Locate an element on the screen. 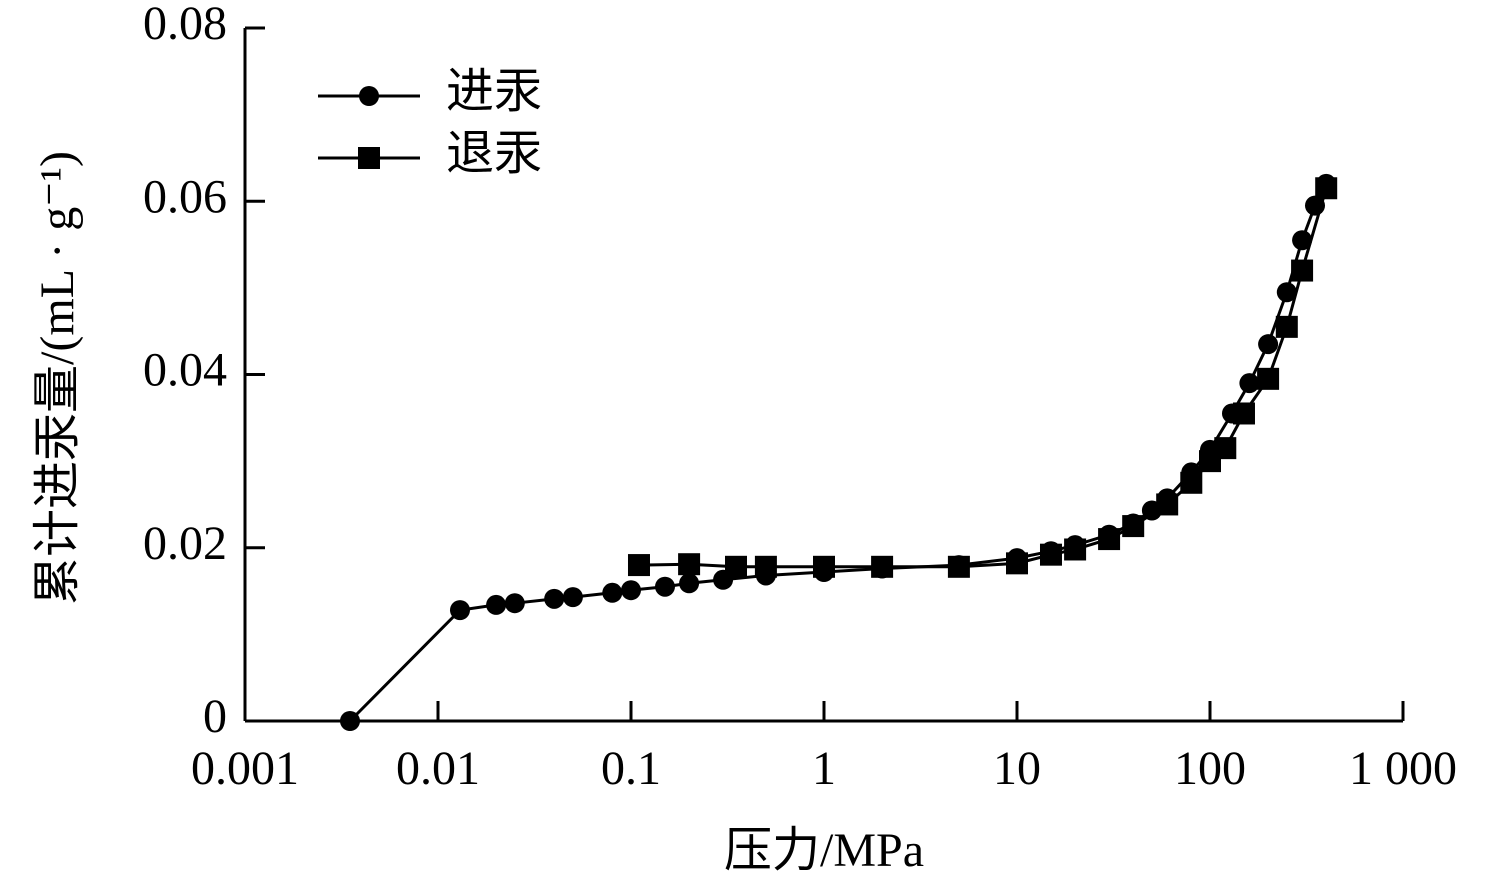 This screenshot has height=893, width=1502. y-tick-label: 0.04 is located at coordinates (185, 370).